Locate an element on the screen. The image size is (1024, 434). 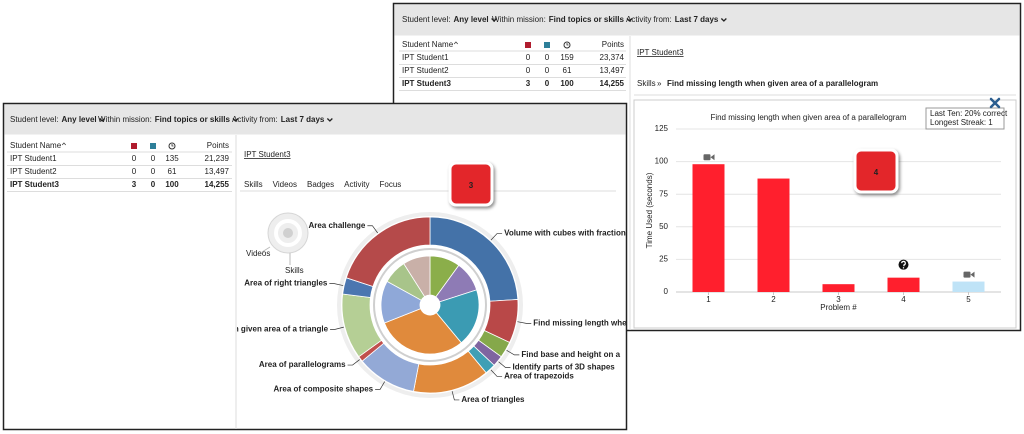
column-header: Student Name is located at coordinates (428, 44).